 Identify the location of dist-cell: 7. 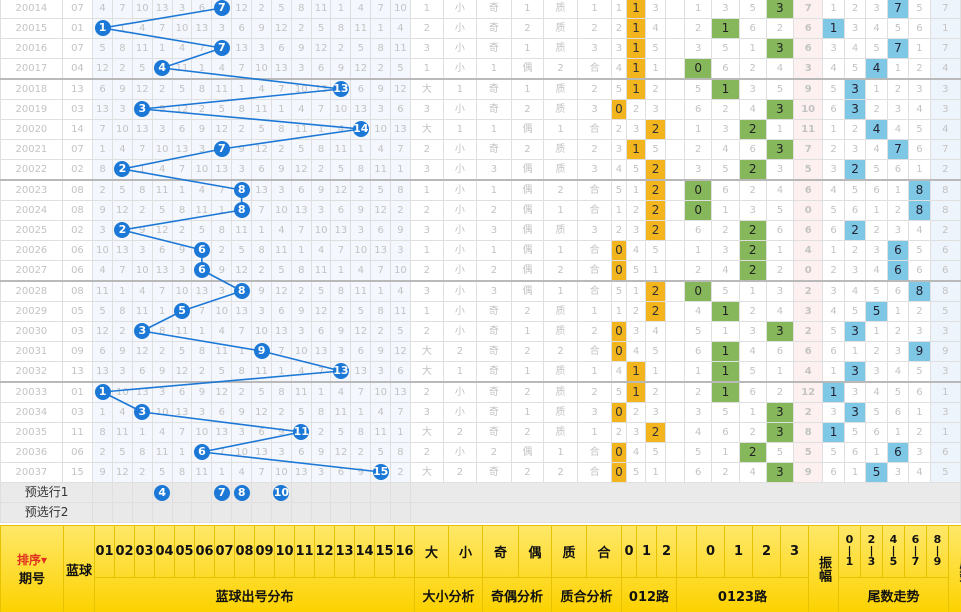
(321, 109).